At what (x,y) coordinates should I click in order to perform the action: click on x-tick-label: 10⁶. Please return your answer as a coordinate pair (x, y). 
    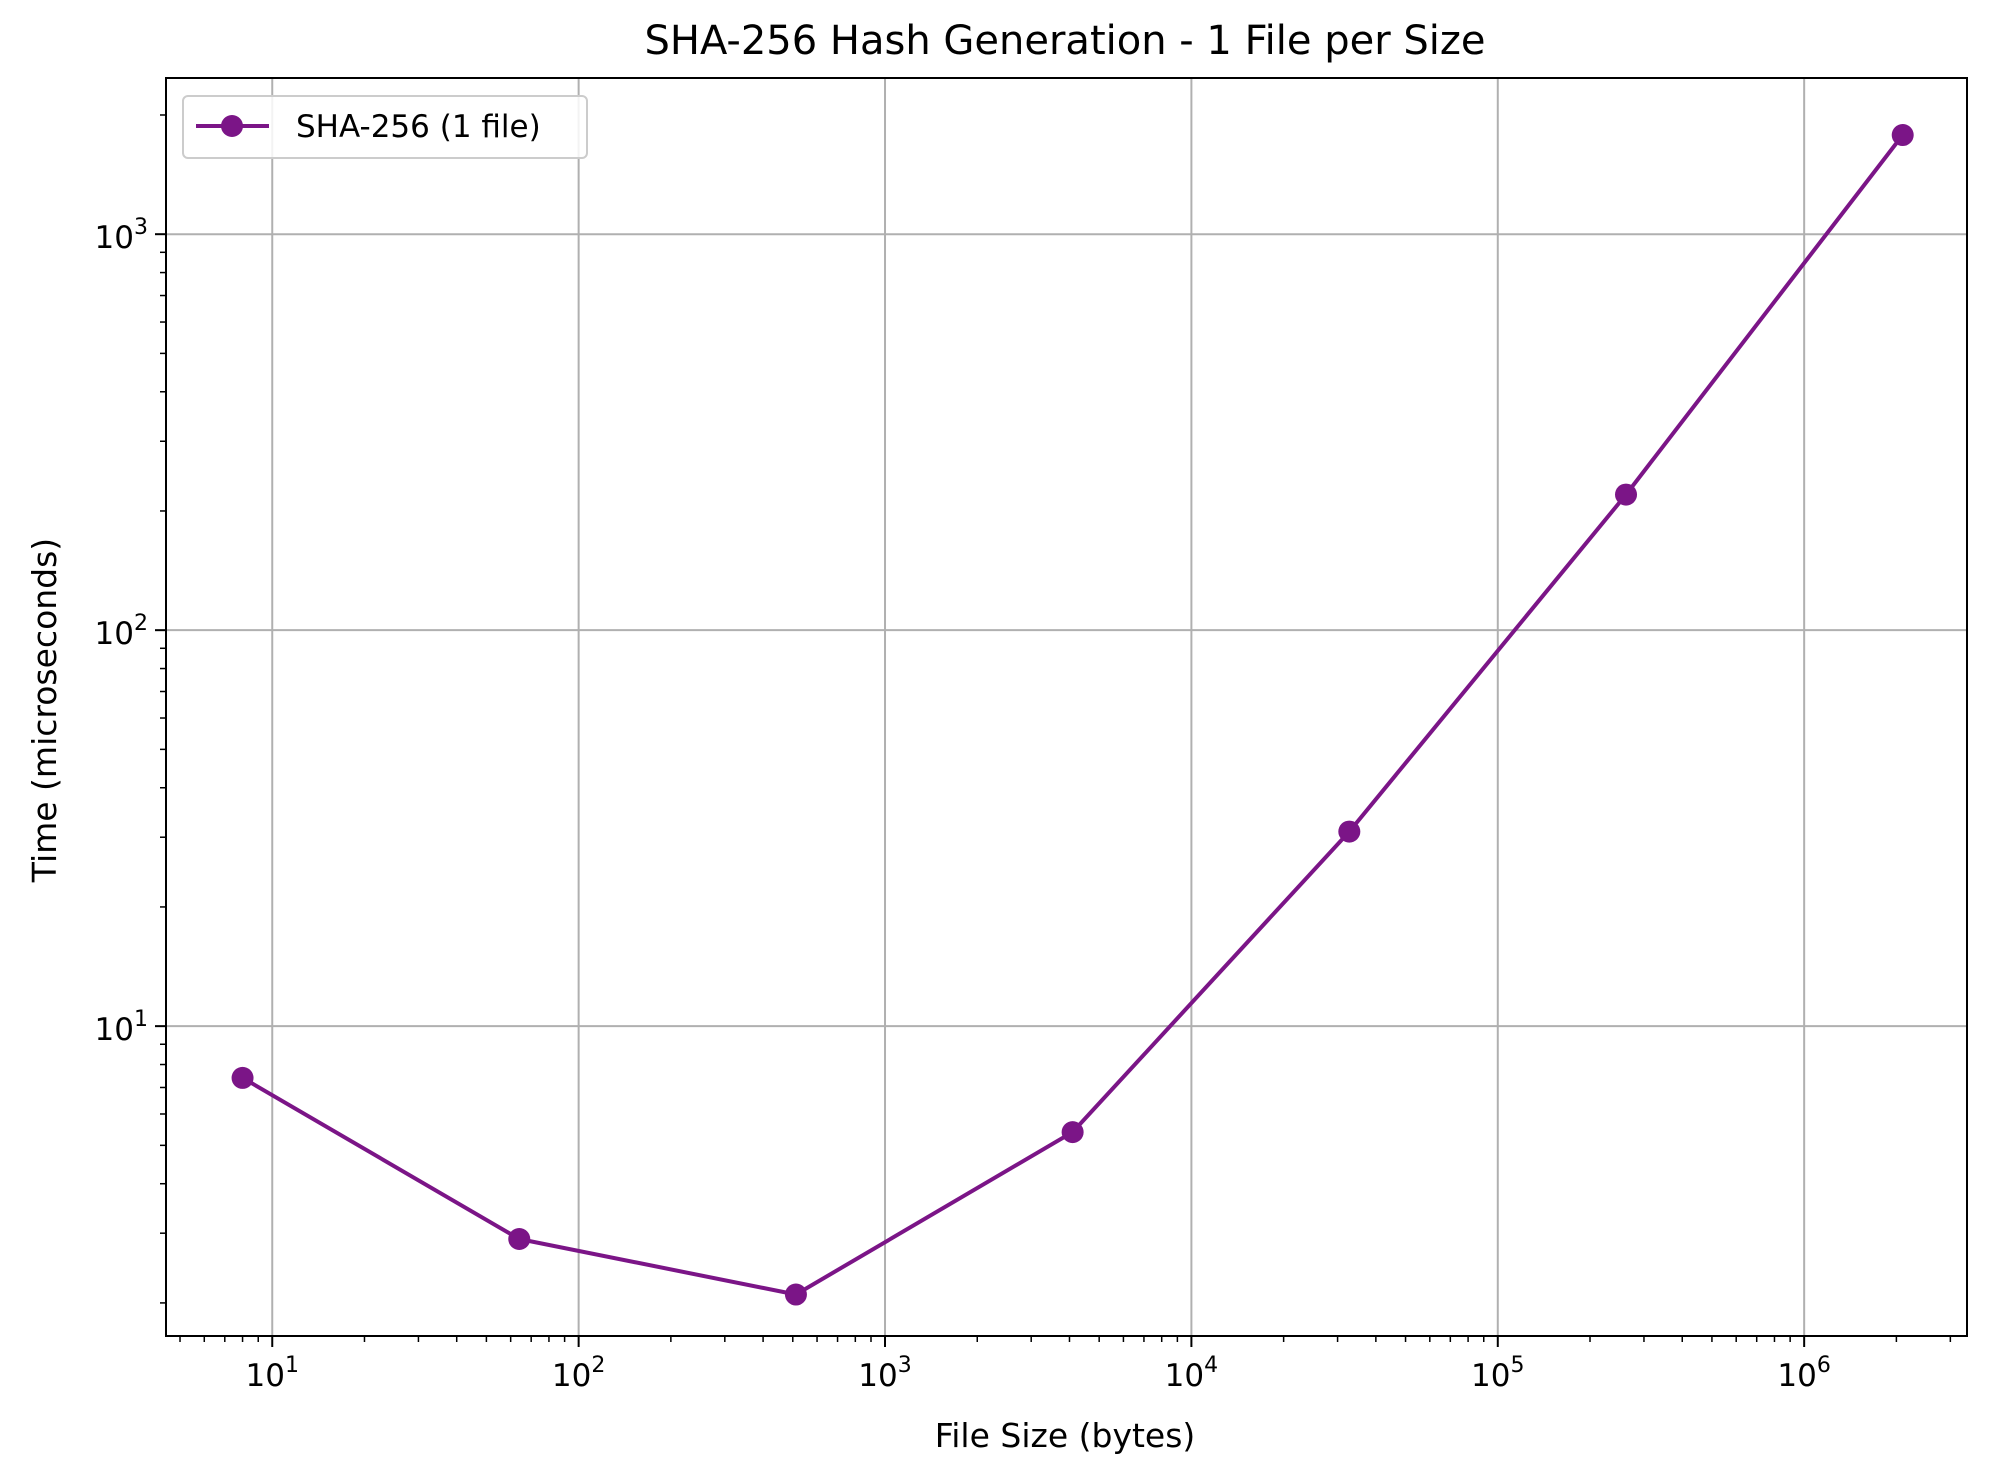
    Looking at the image, I should click on (1803, 1373).